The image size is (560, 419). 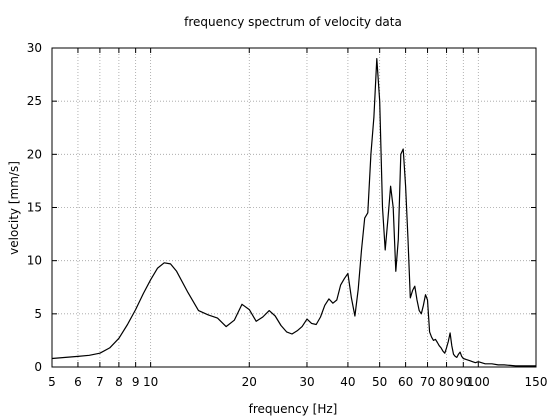 I want to click on x-tick-label: 70, so click(x=427, y=382).